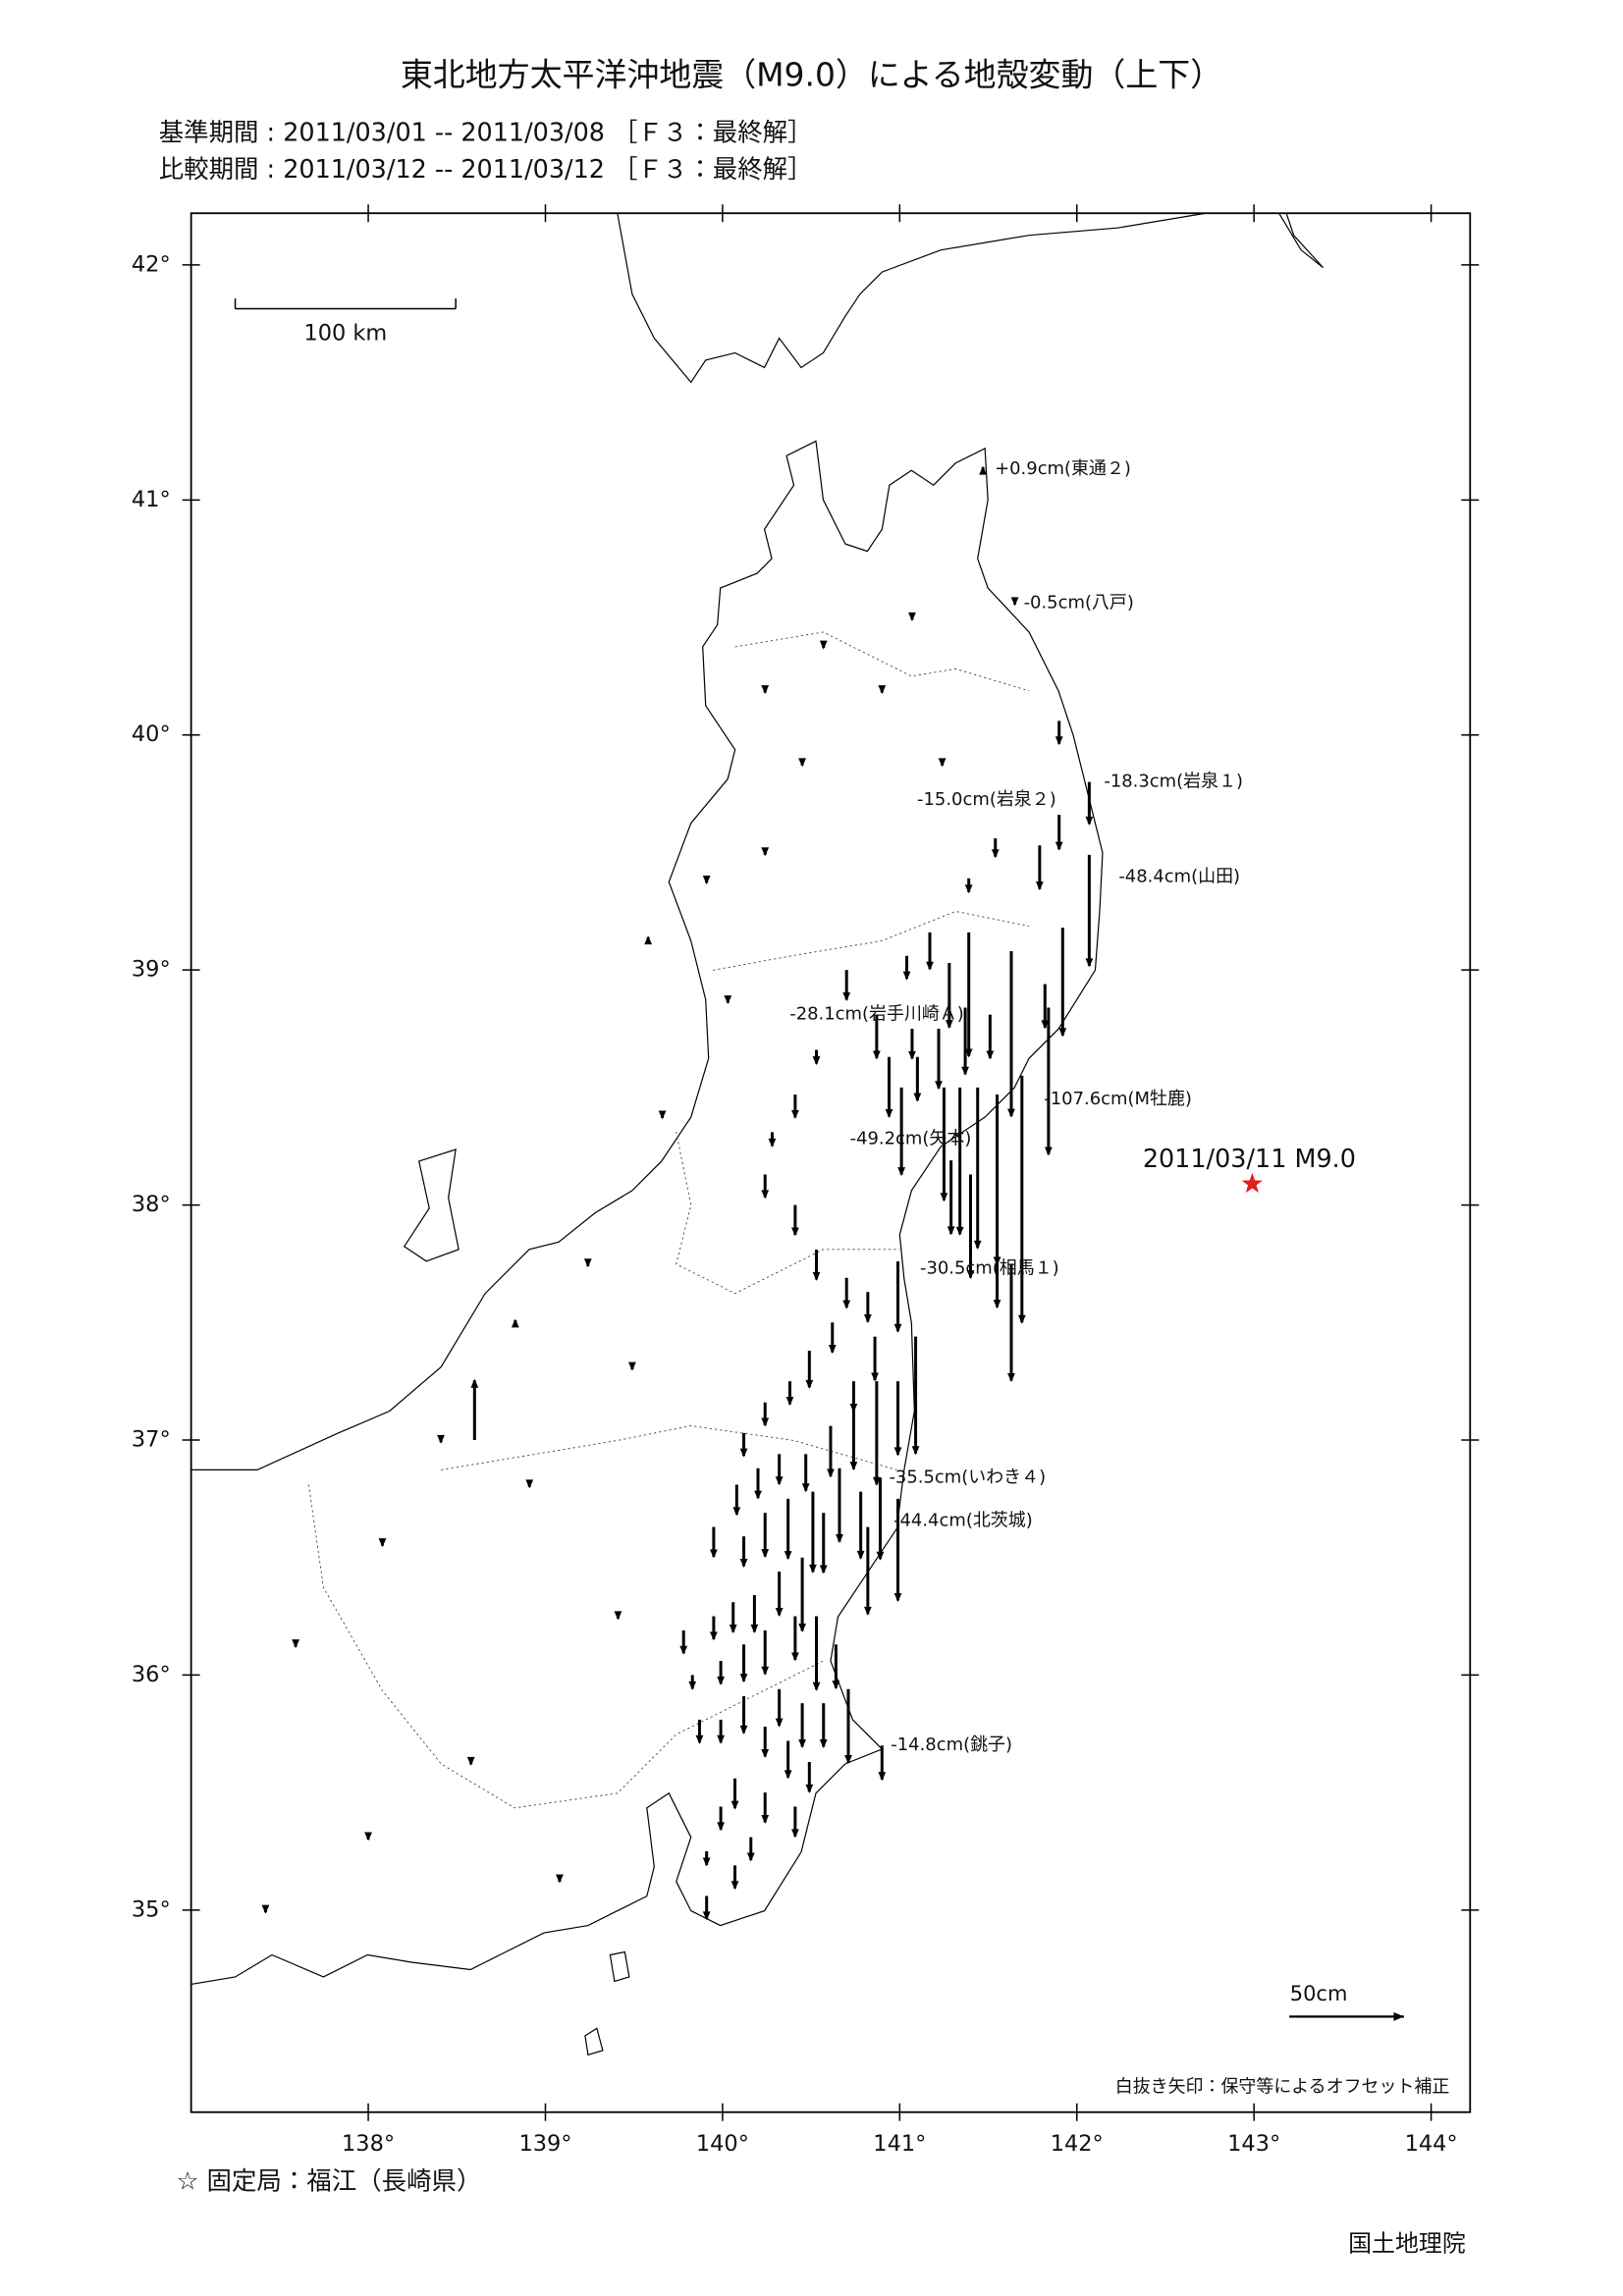 This screenshot has height=2296, width=1623. I want to click on reference-arrow-label: 50cm, so click(1319, 1993).